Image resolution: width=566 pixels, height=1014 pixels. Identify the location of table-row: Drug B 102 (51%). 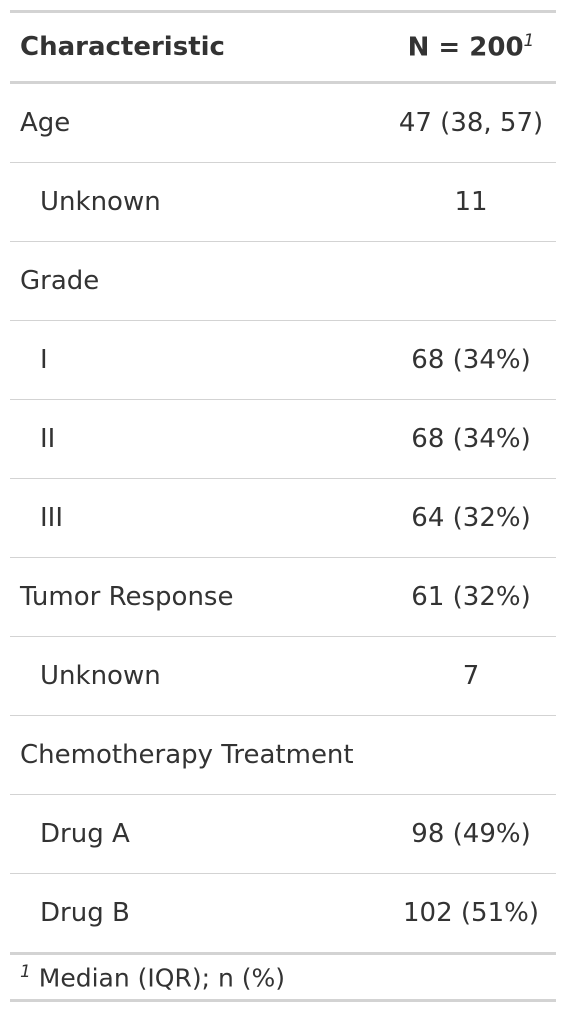
(283, 913).